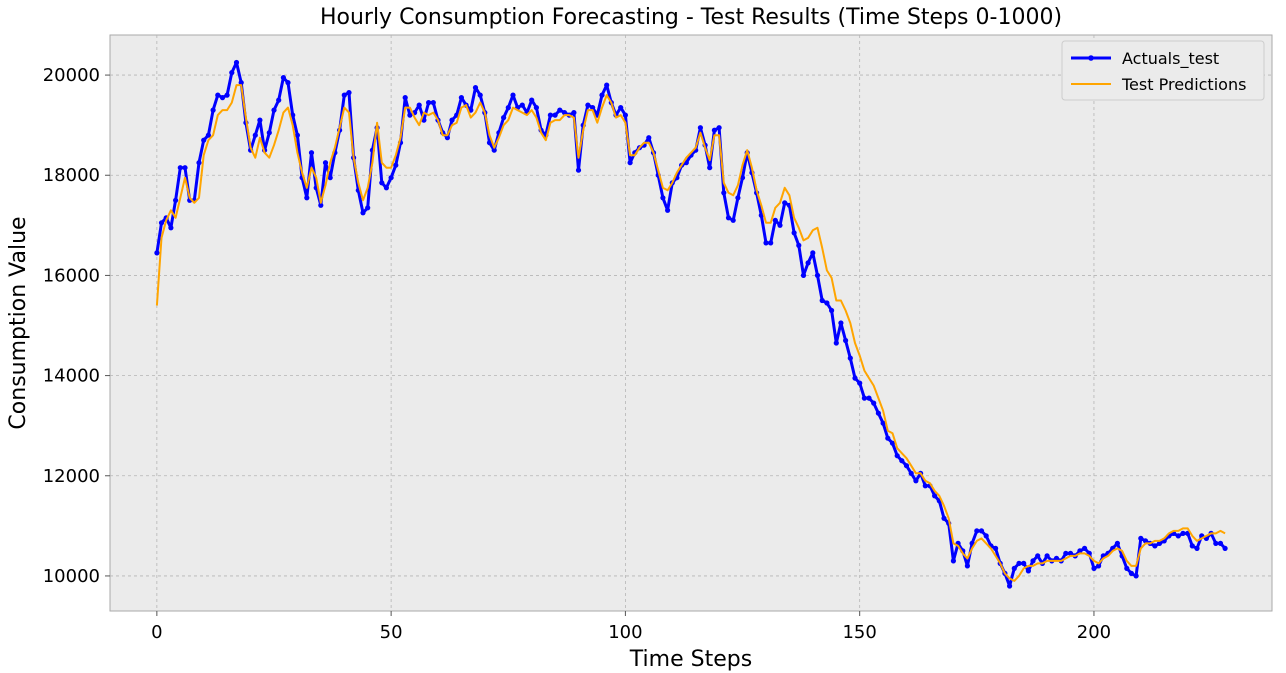  I want to click on legend-box, so click(1163, 70).